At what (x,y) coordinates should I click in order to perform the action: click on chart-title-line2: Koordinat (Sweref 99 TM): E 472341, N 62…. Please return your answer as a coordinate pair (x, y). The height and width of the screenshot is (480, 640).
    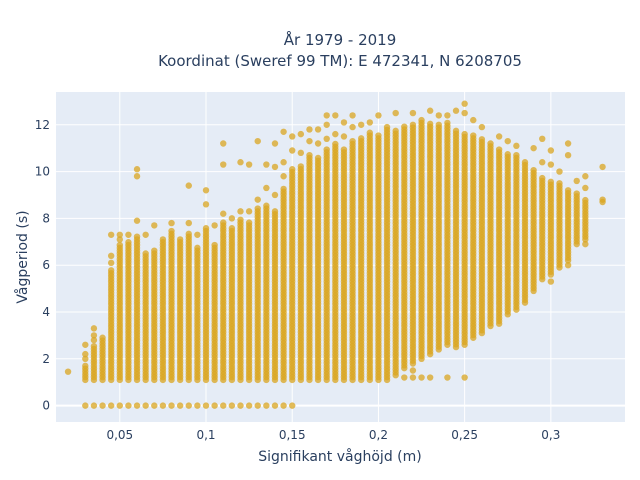
    Looking at the image, I should click on (340, 61).